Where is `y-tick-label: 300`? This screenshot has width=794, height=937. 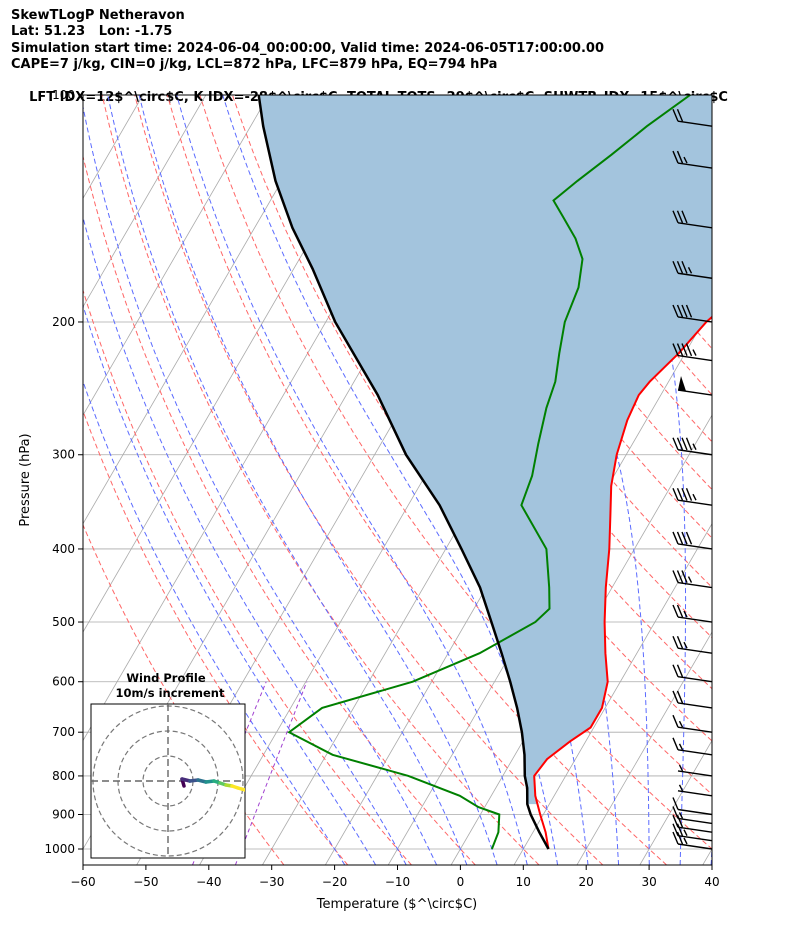
y-tick-label: 300 is located at coordinates (63, 455).